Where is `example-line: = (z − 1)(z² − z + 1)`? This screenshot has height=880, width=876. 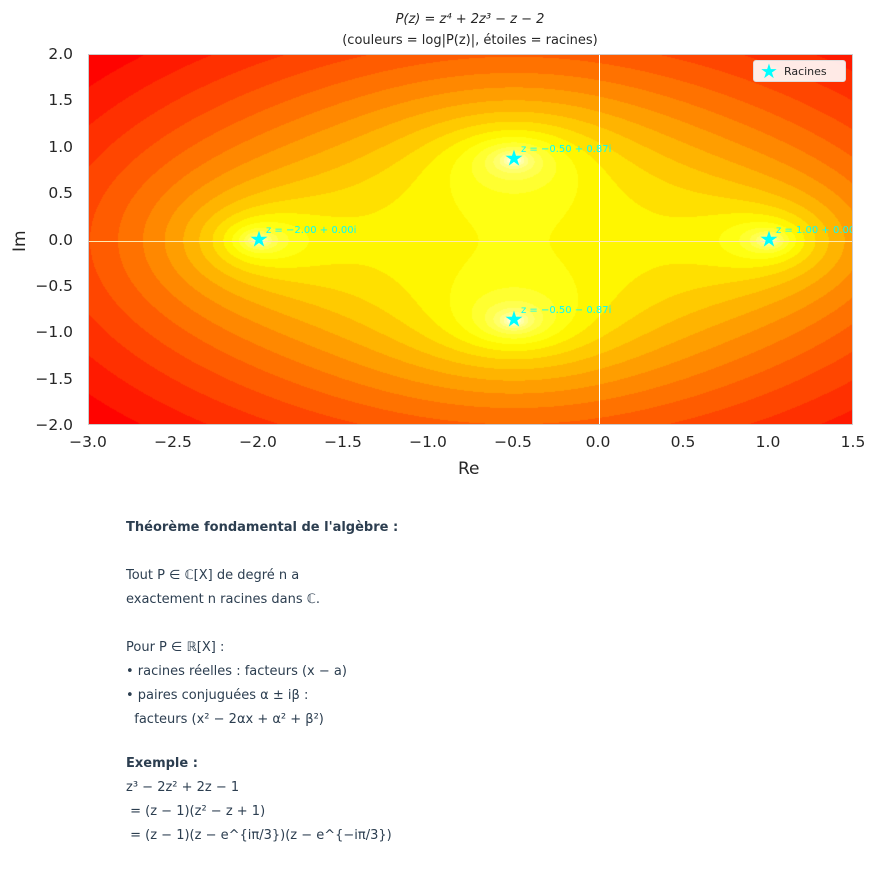 example-line: = (z − 1)(z² − z + 1) is located at coordinates (196, 811).